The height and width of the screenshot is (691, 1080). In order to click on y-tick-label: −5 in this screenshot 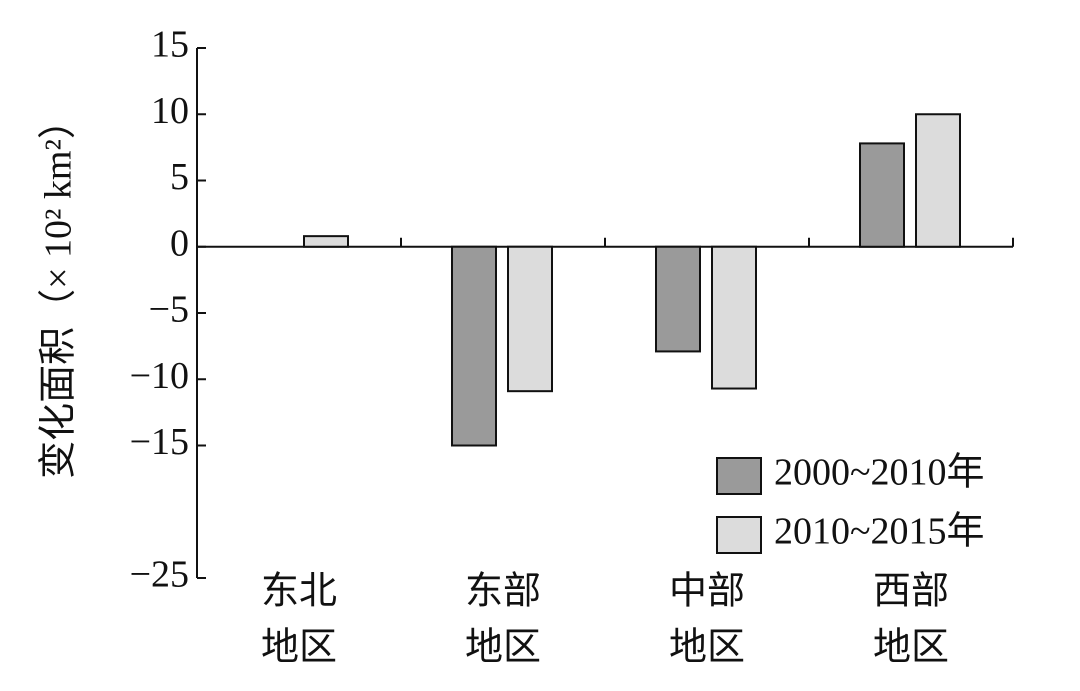, I will do `click(169, 310)`.